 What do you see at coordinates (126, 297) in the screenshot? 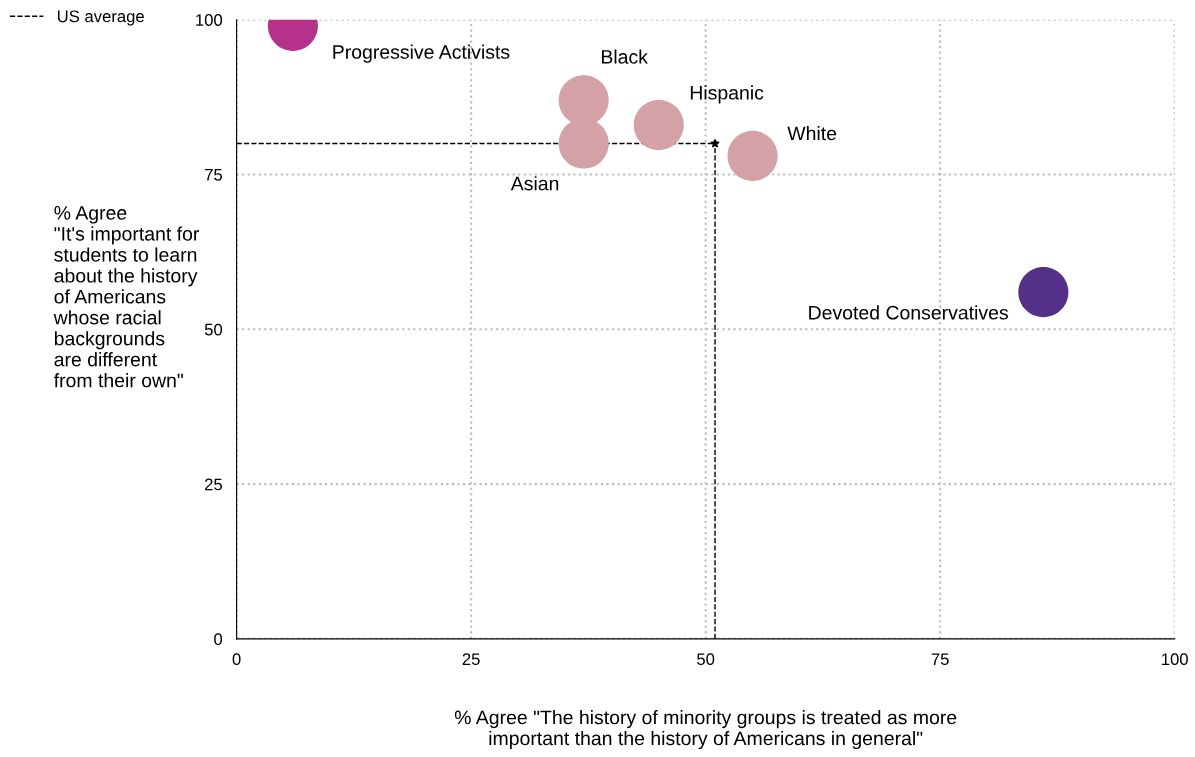
I see `text: % Agree "It's important for students to learn about the history of Americans whose racial backgrounds are different from their own"` at bounding box center [126, 297].